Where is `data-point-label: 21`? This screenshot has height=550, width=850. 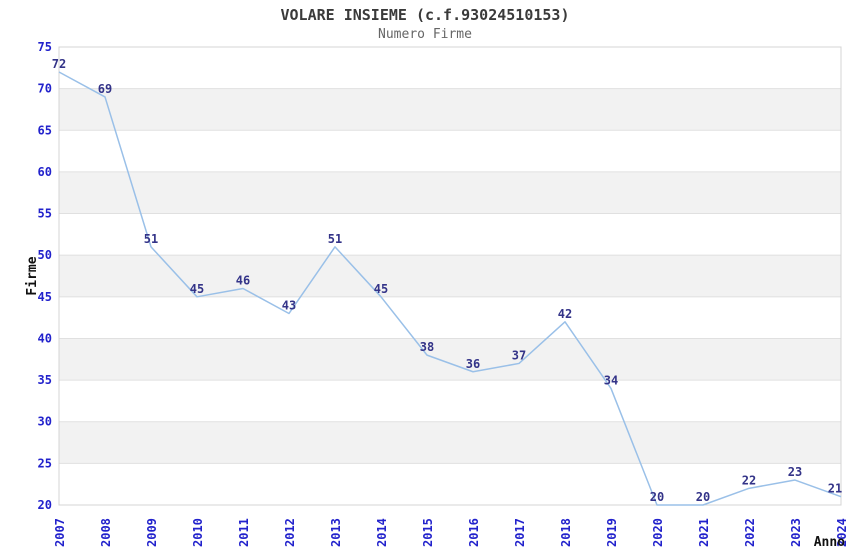
data-point-label: 21 is located at coordinates (835, 489).